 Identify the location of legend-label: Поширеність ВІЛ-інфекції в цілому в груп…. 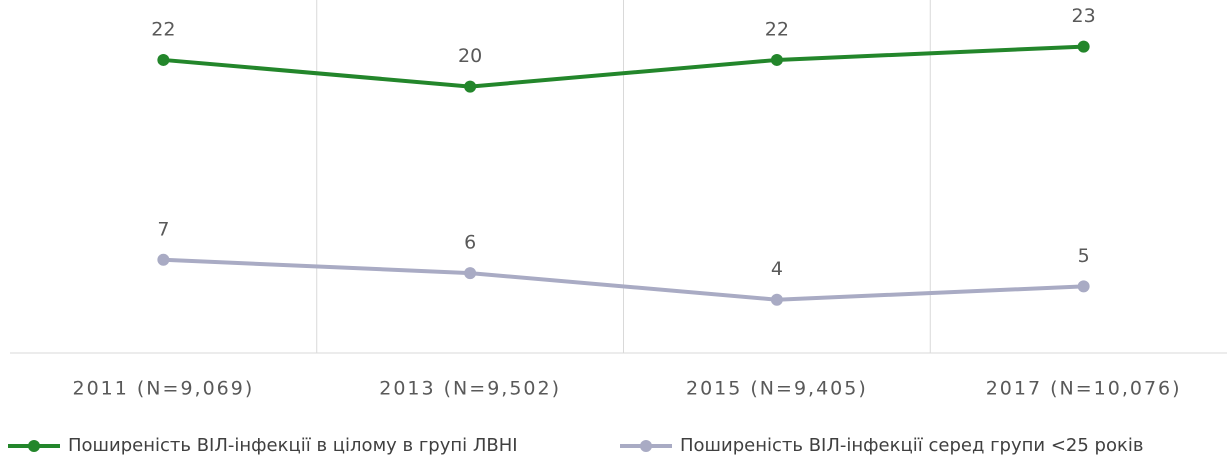
(293, 445).